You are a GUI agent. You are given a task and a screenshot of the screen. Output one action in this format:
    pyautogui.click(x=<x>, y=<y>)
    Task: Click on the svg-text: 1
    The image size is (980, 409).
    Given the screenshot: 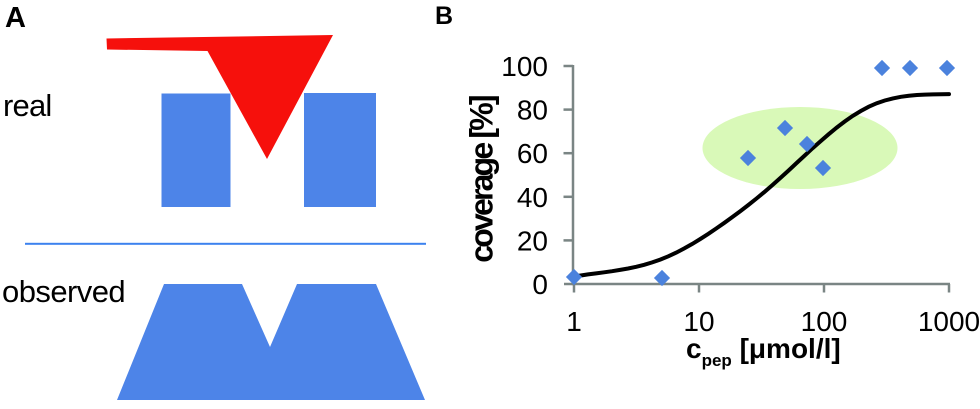 What is the action you would take?
    pyautogui.click(x=574, y=321)
    